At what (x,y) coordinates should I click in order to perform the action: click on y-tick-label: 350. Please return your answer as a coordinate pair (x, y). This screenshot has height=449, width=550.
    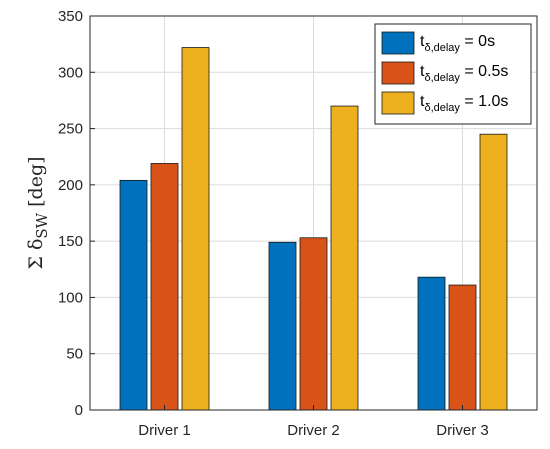
    Looking at the image, I should click on (70, 16).